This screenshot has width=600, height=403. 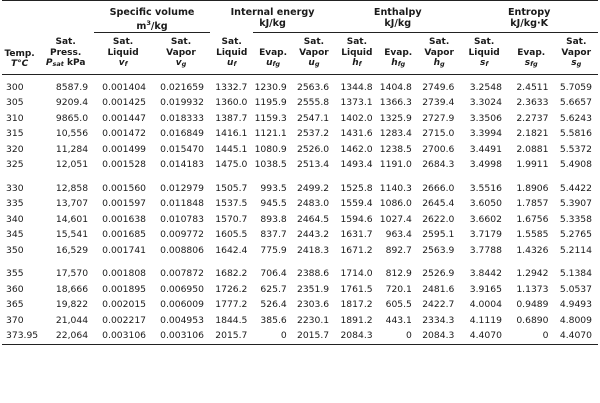 I want to click on temp-header: Temp. T°C, so click(x=19, y=59).